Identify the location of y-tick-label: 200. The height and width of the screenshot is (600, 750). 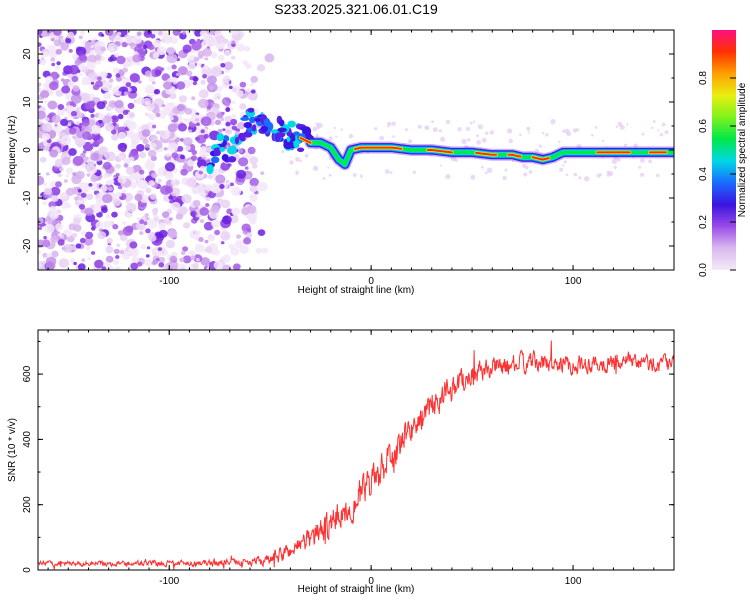
(27, 504).